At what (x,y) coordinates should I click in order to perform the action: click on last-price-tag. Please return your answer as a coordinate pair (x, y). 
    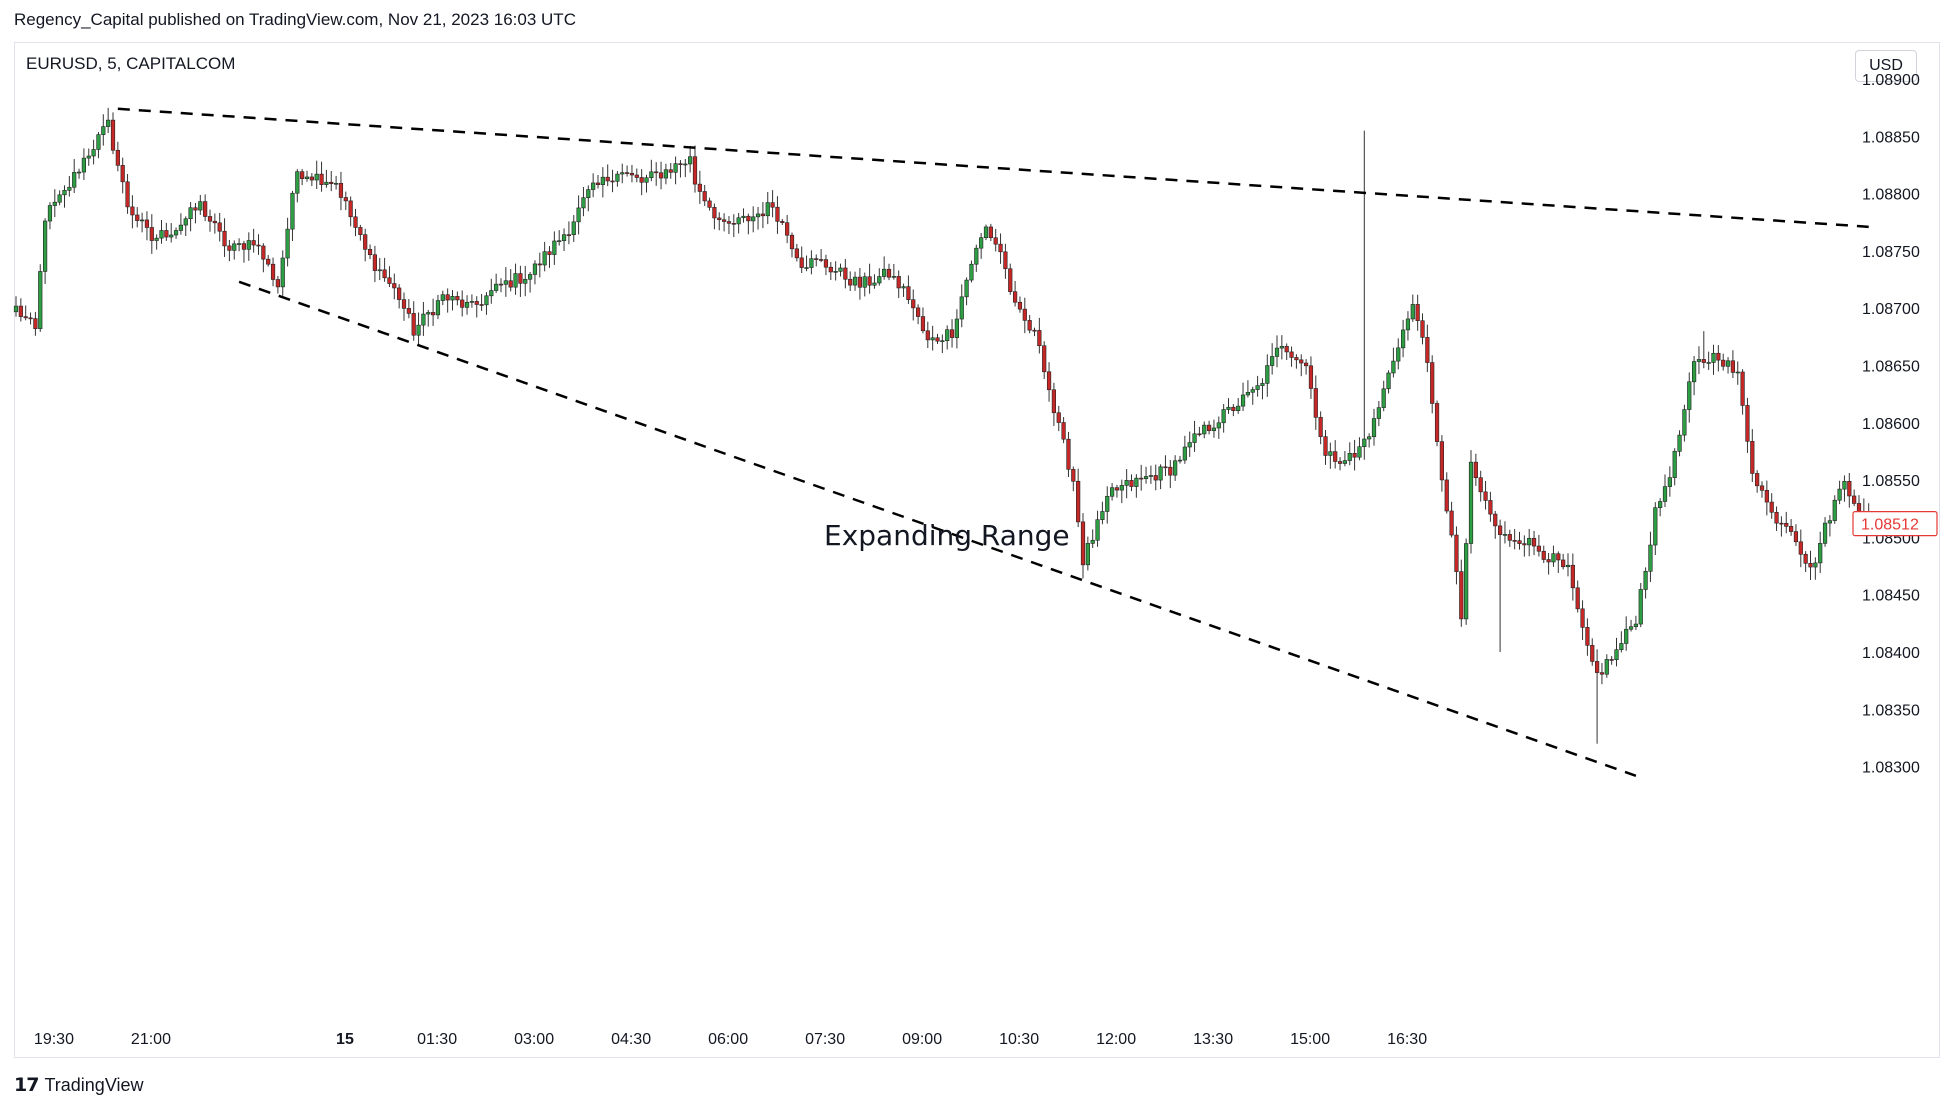
    Looking at the image, I should click on (1895, 524).